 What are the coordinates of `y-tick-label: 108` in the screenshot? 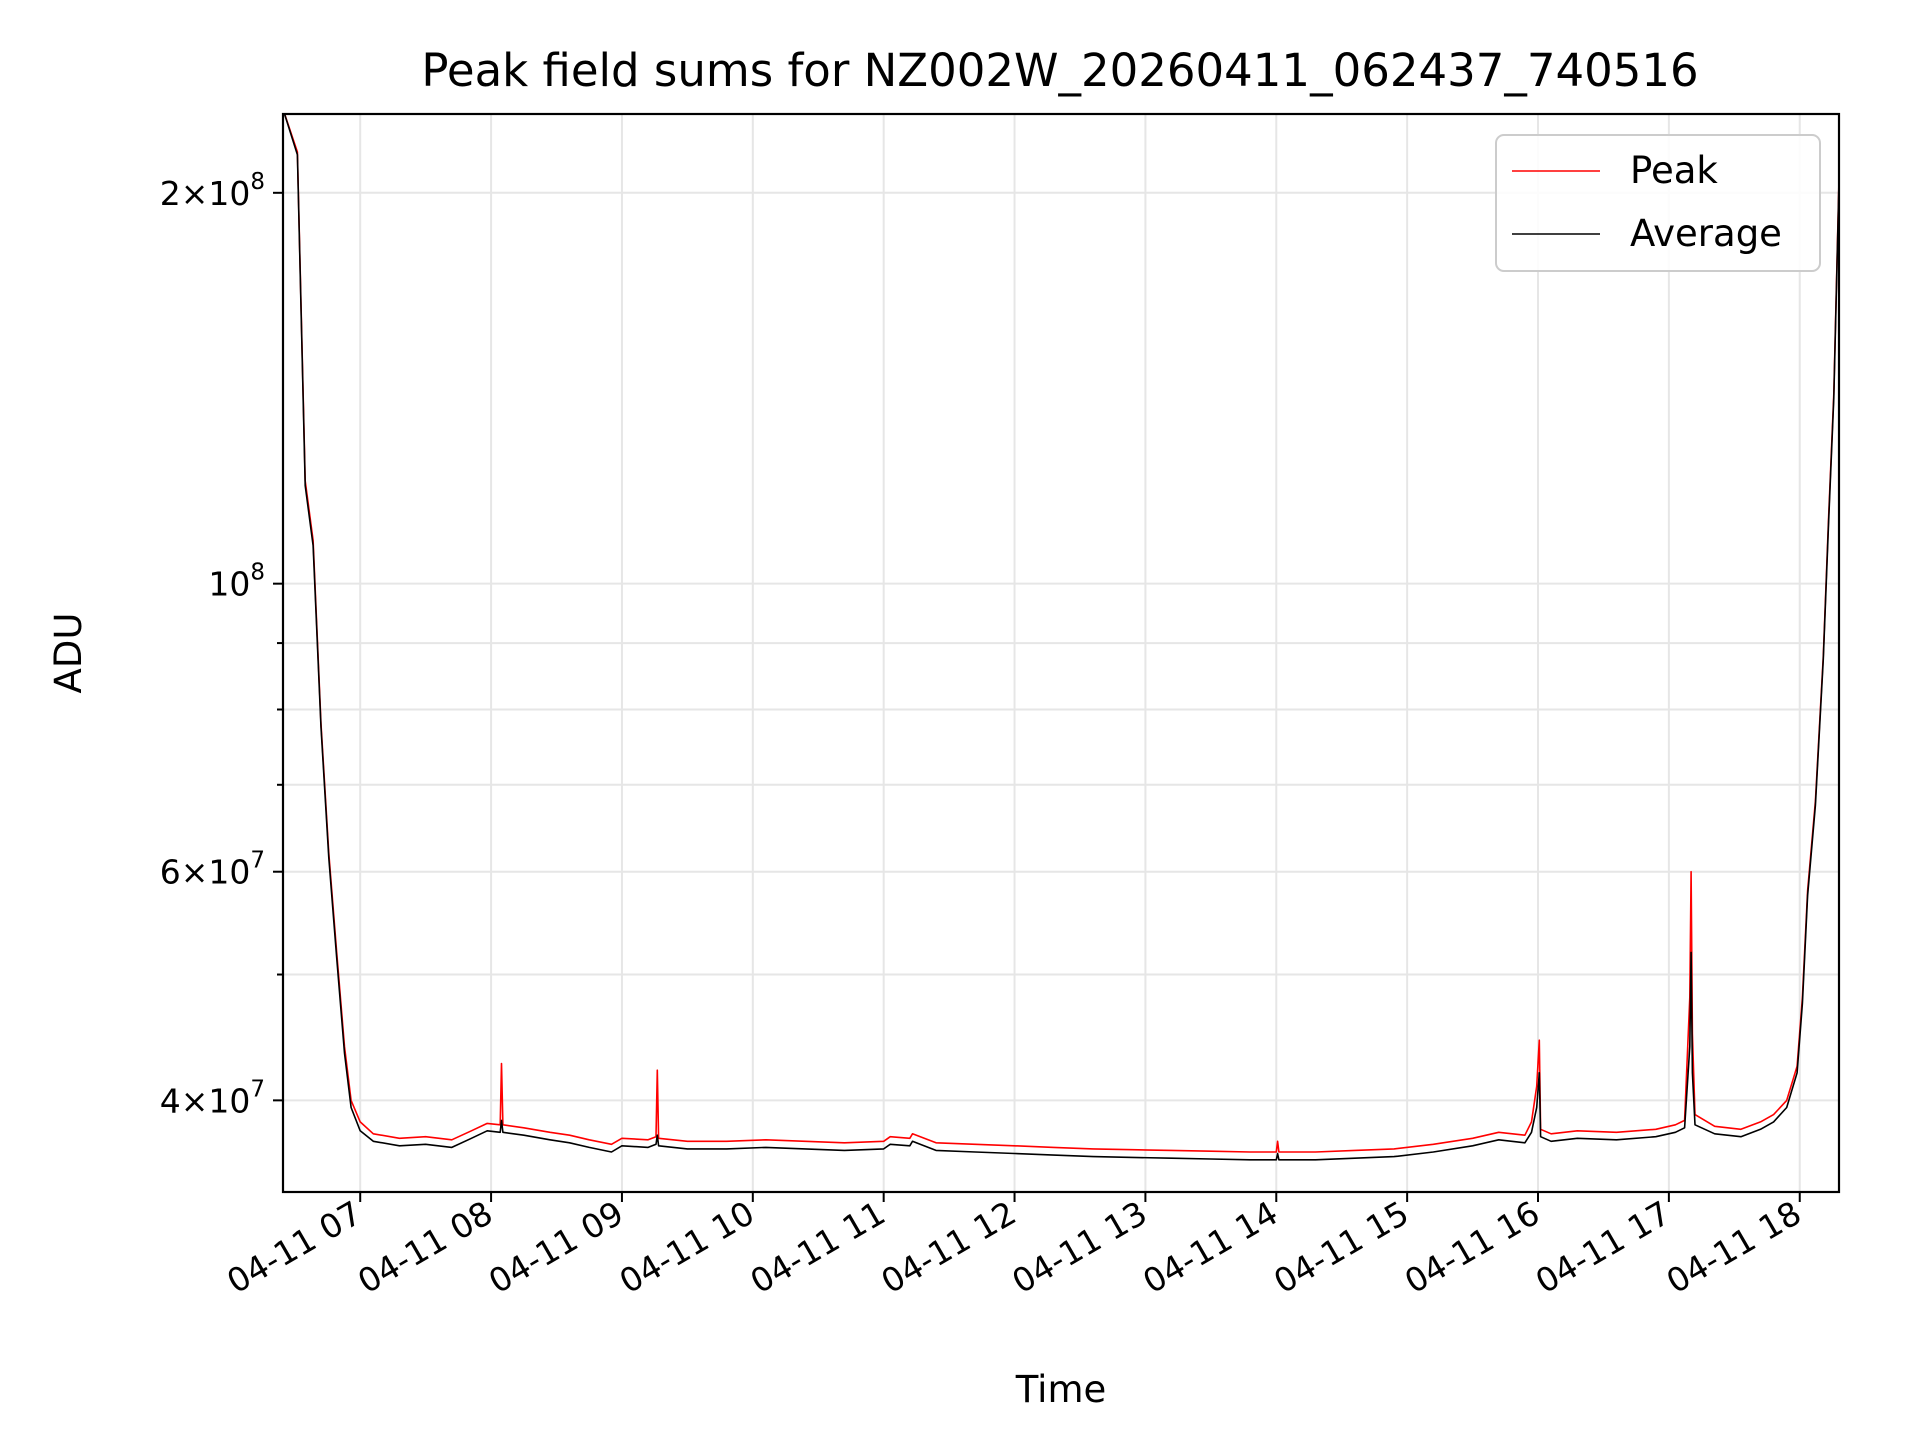 It's located at (236, 582).